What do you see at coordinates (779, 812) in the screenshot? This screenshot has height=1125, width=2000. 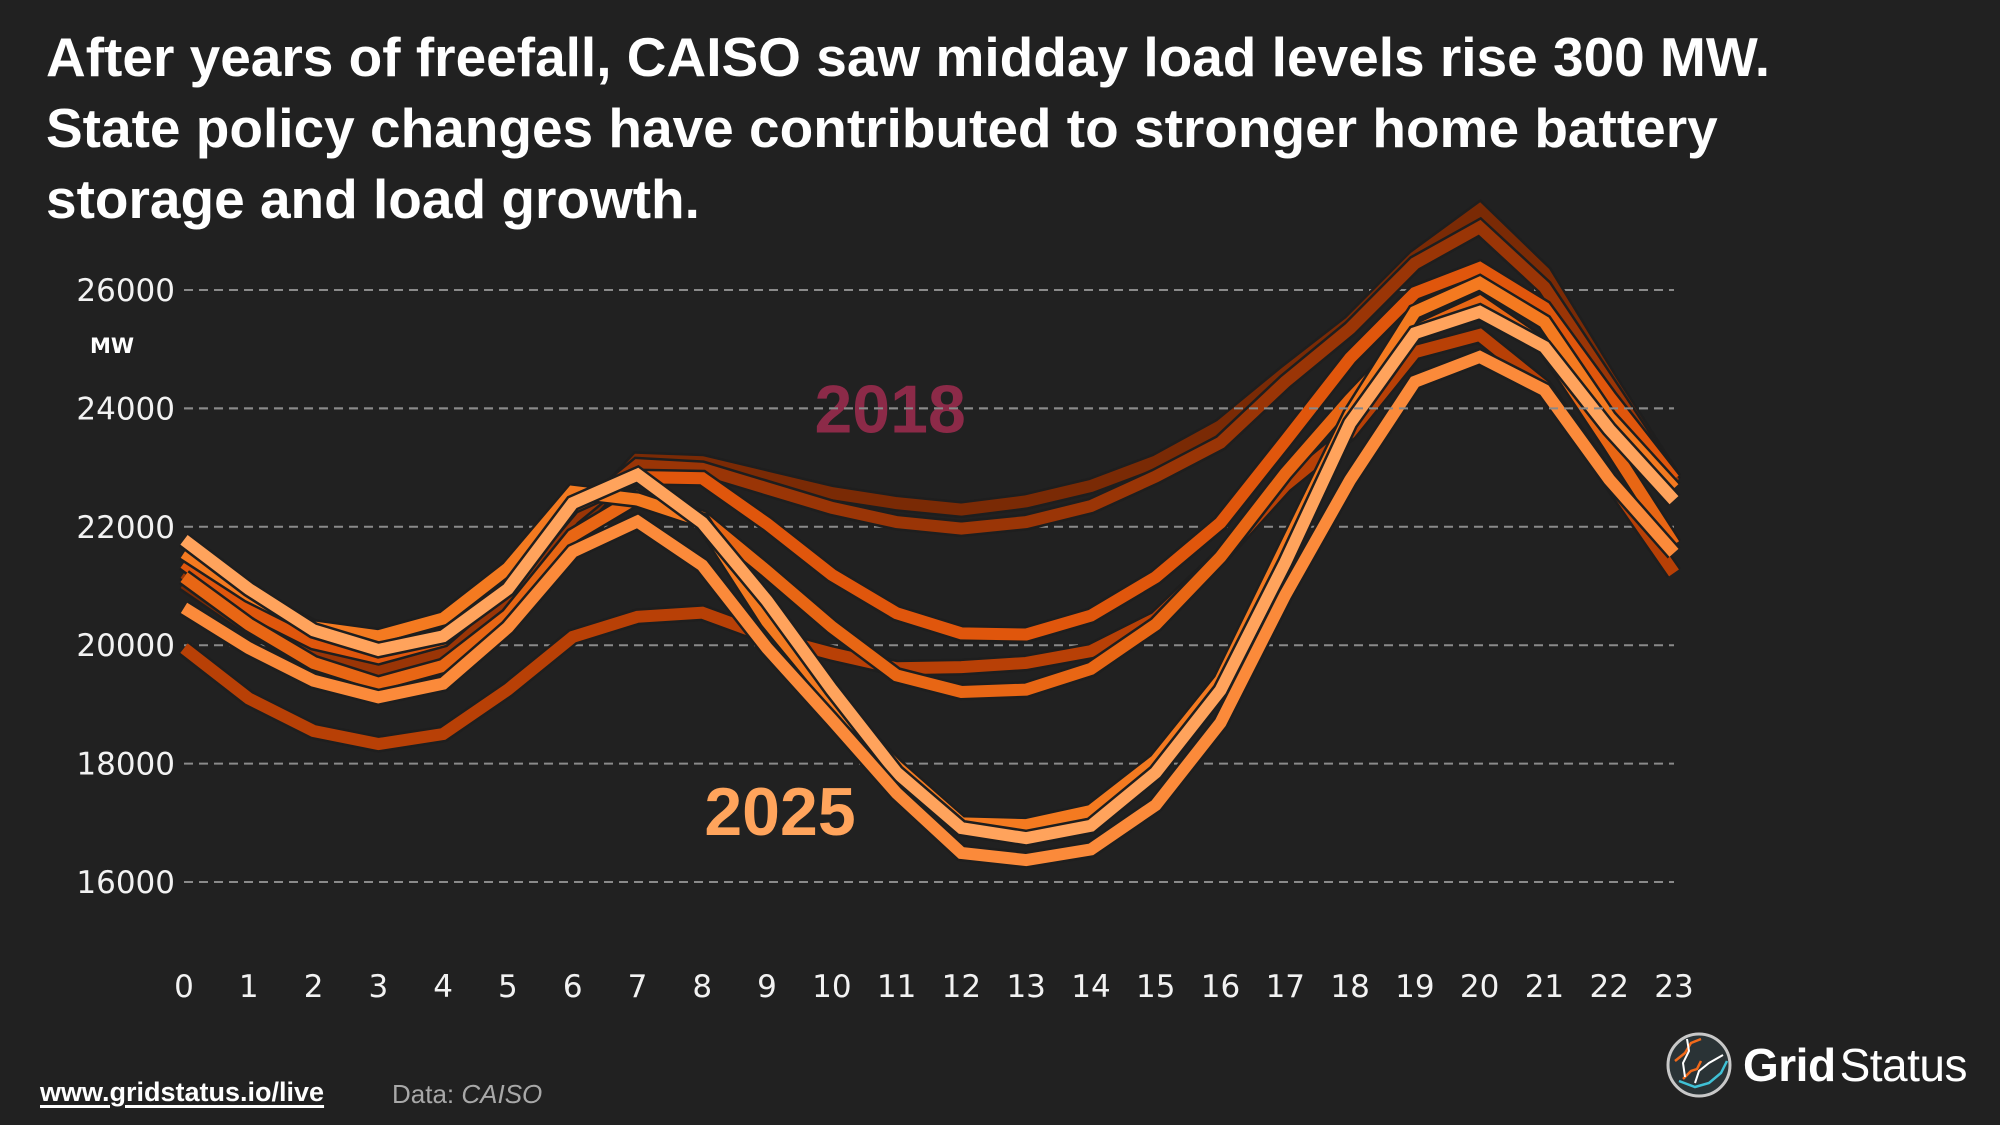 I see `annotation-2025: 2025` at bounding box center [779, 812].